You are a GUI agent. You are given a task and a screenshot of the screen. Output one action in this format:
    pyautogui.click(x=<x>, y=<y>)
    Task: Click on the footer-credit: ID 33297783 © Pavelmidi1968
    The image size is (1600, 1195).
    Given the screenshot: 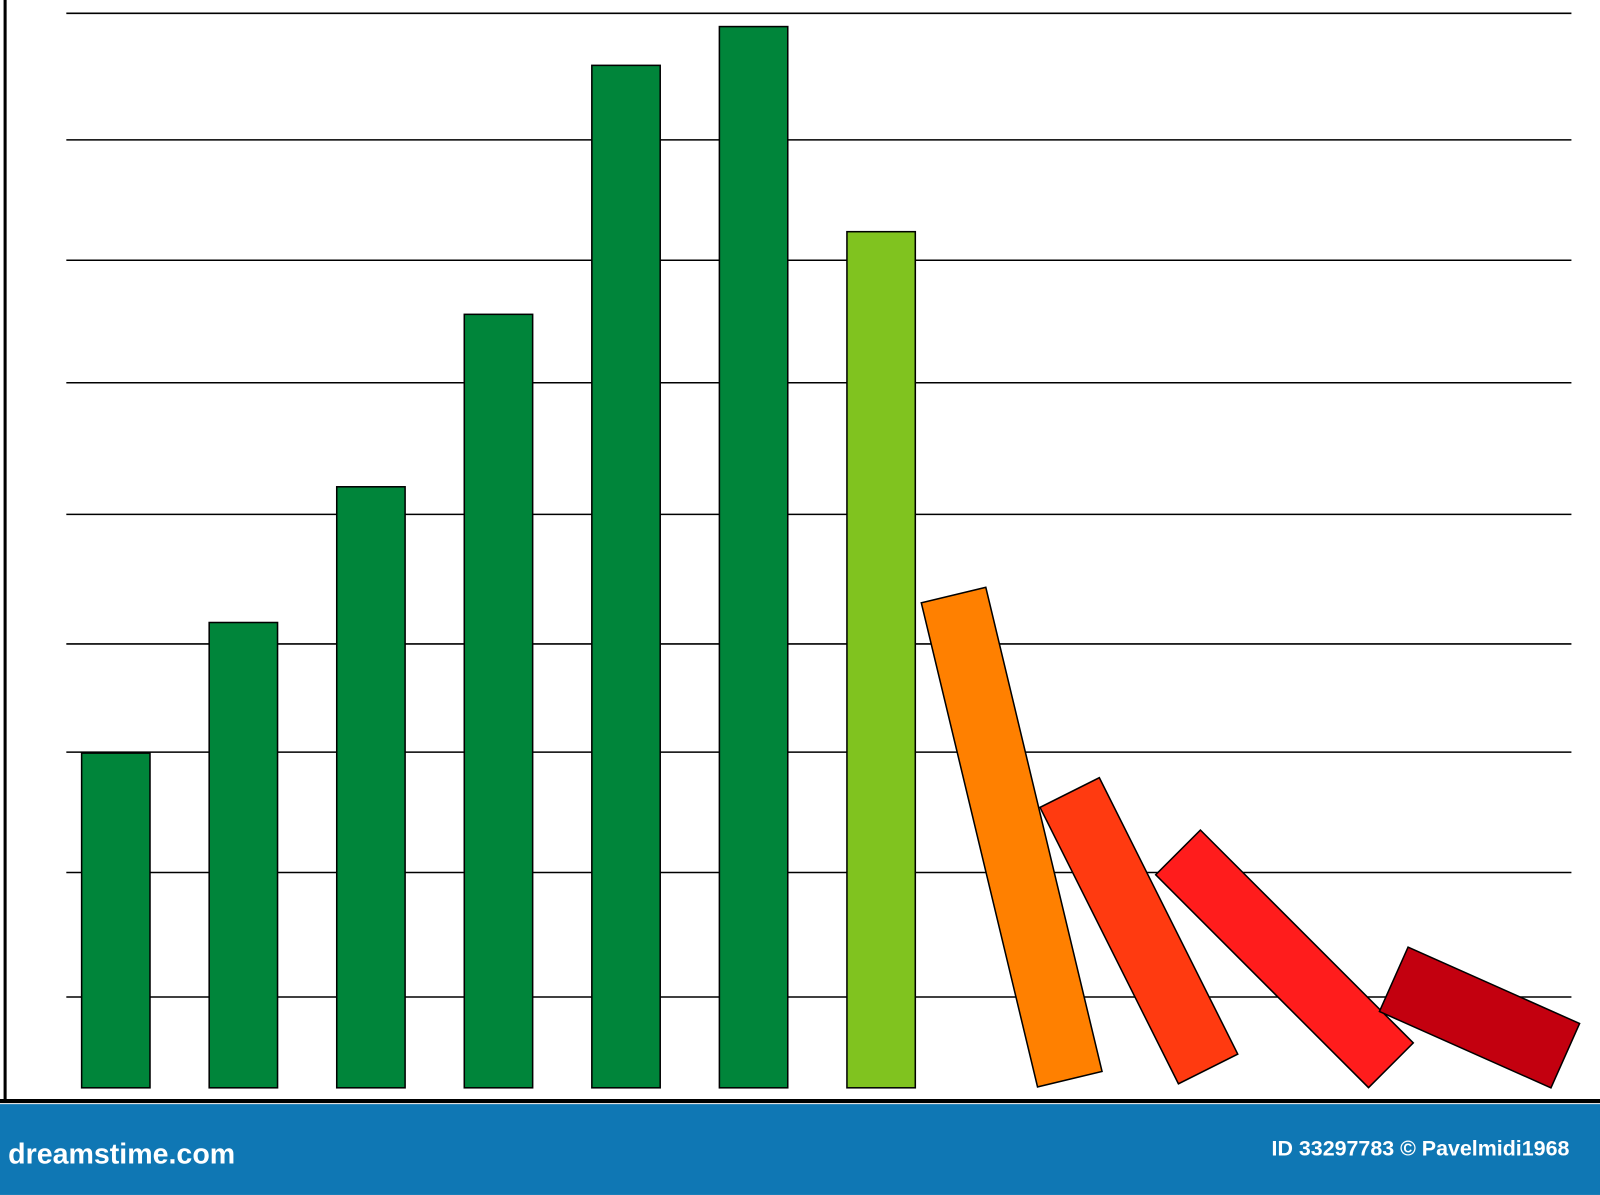 What is the action you would take?
    pyautogui.click(x=1421, y=1149)
    